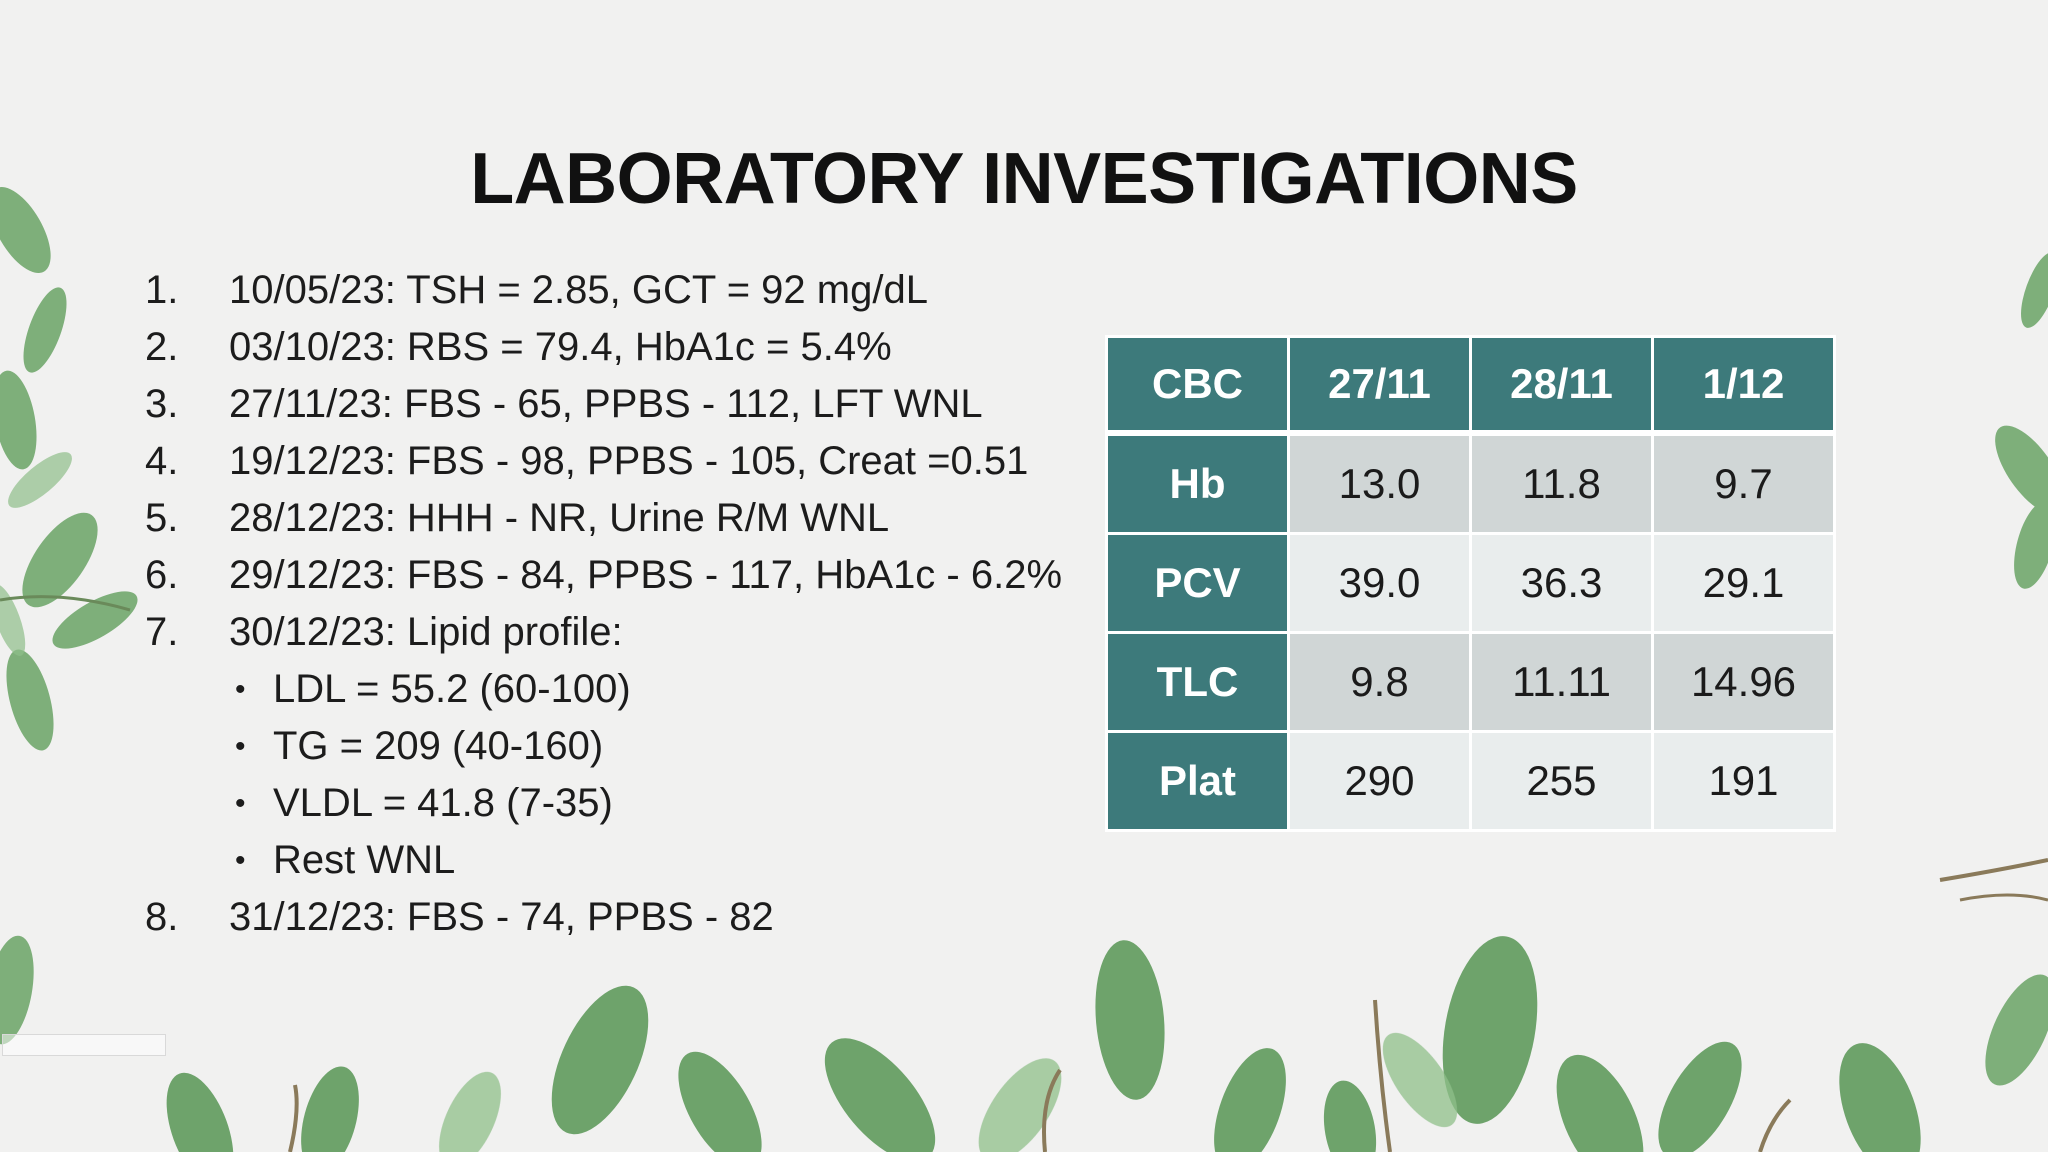 This screenshot has width=2048, height=1152. Describe the element at coordinates (162, 347) in the screenshot. I see `item-number: 2.` at that location.